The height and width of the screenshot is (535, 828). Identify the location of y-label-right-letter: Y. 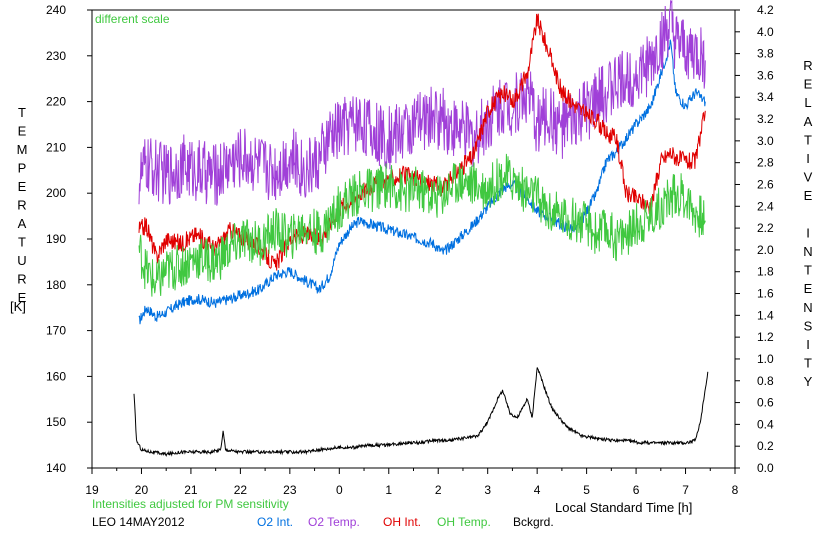
(808, 381).